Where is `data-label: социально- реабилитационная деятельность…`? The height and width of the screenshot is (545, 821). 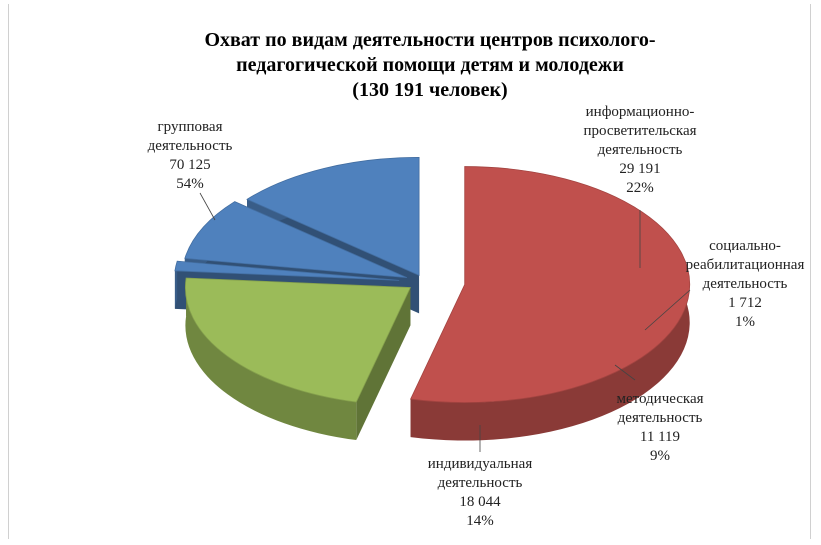 data-label: социально- реабилитационная деятельность… is located at coordinates (733, 284).